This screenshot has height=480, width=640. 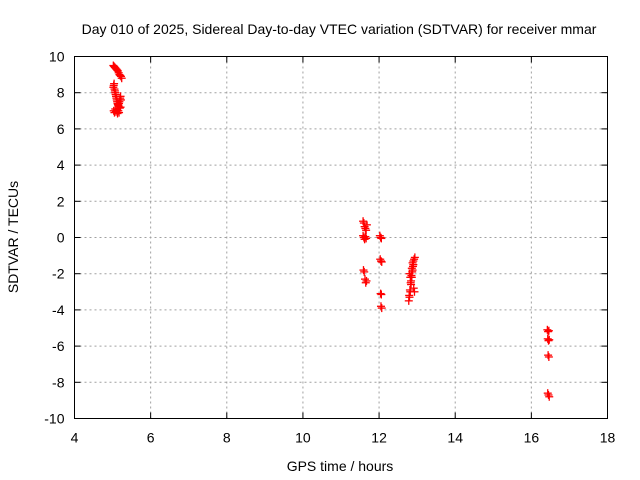 What do you see at coordinates (61, 165) in the screenshot?
I see `y-tick-label: 4` at bounding box center [61, 165].